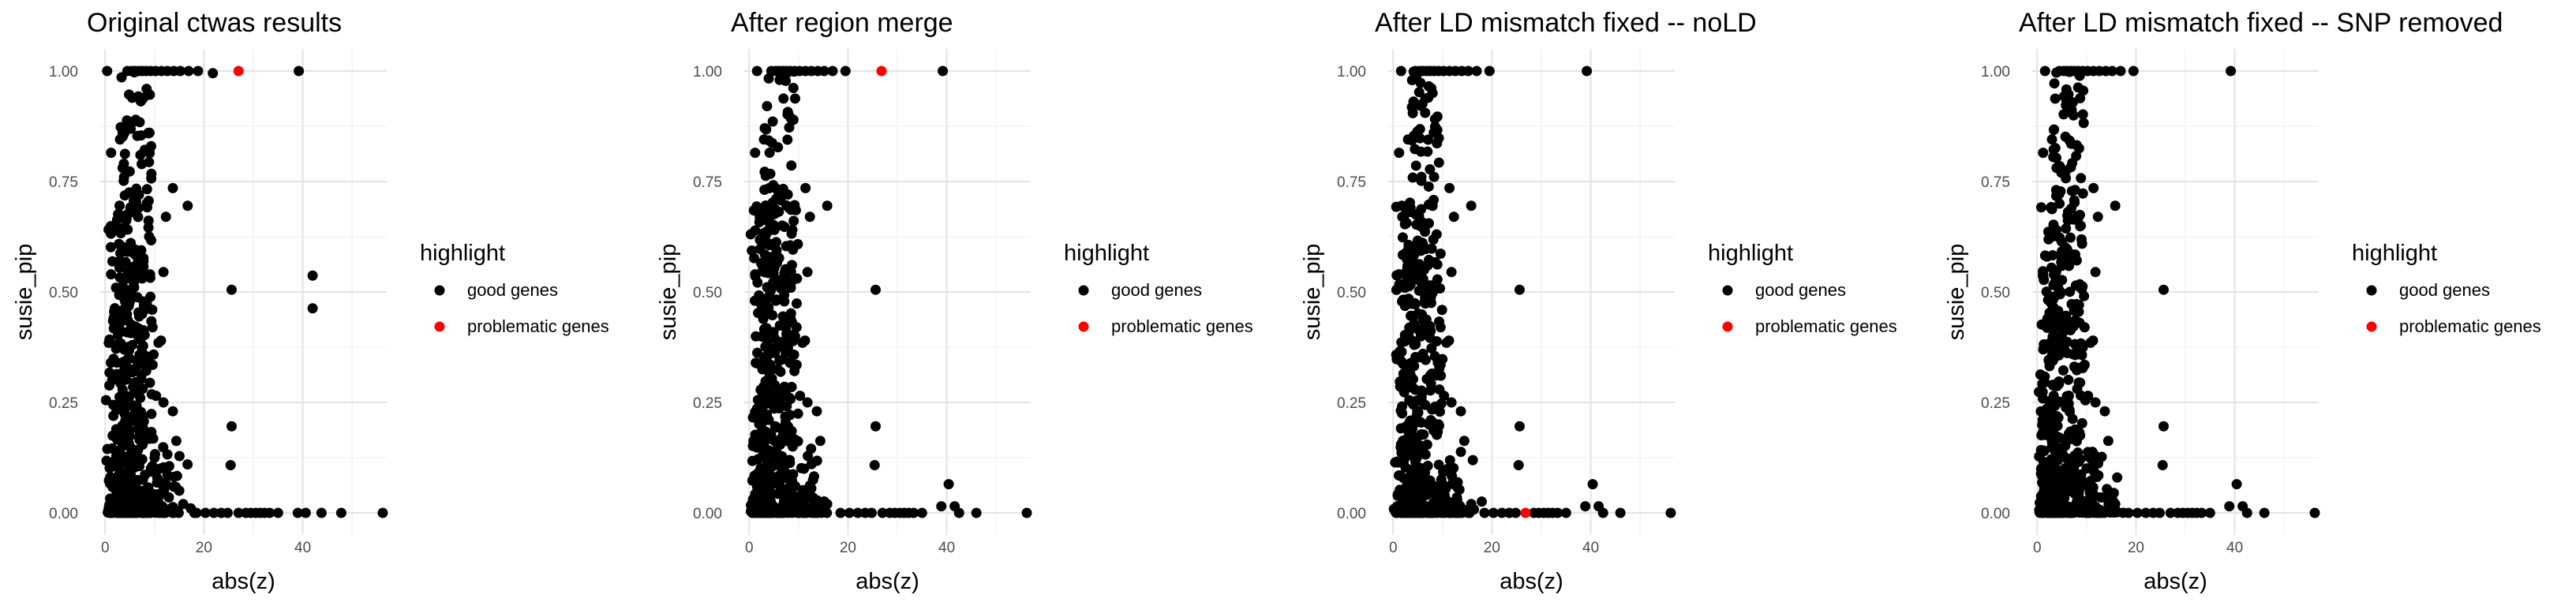  What do you see at coordinates (1312, 292) in the screenshot?
I see `y-axis-label: susie_pip` at bounding box center [1312, 292].